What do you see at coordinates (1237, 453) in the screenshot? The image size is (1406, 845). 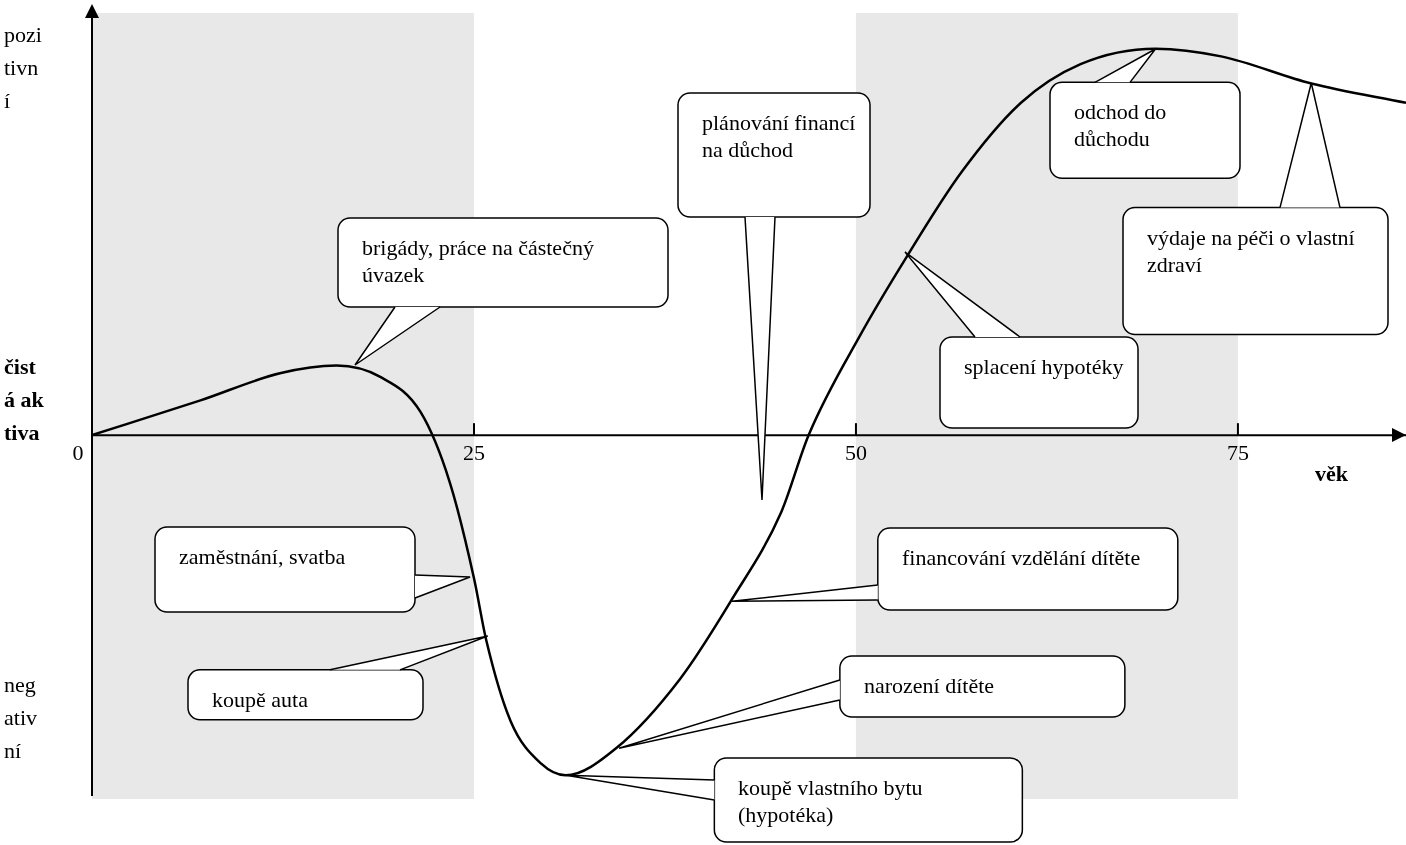 I see `x-tick-label: 75` at bounding box center [1237, 453].